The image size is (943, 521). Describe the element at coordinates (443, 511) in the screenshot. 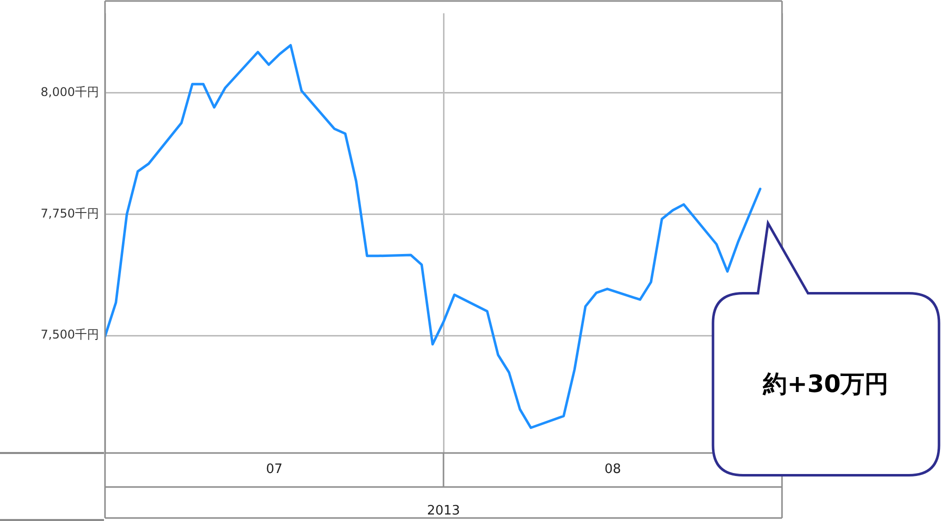

I see `x-axis-title: 2013` at that location.